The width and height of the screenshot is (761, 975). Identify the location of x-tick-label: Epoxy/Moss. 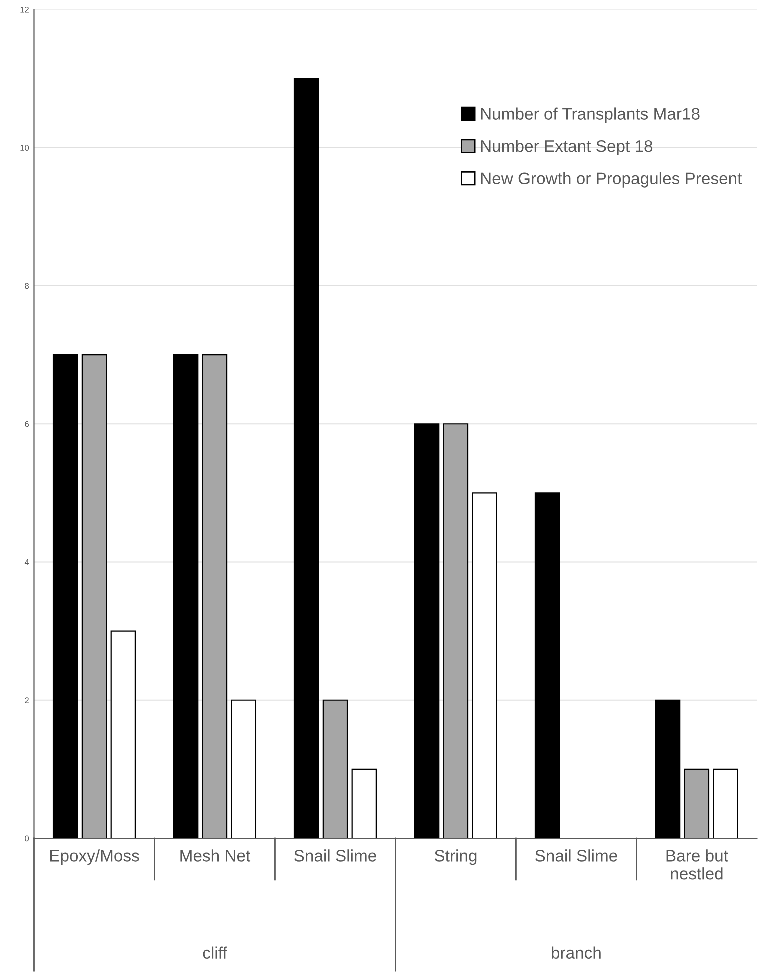
(95, 858).